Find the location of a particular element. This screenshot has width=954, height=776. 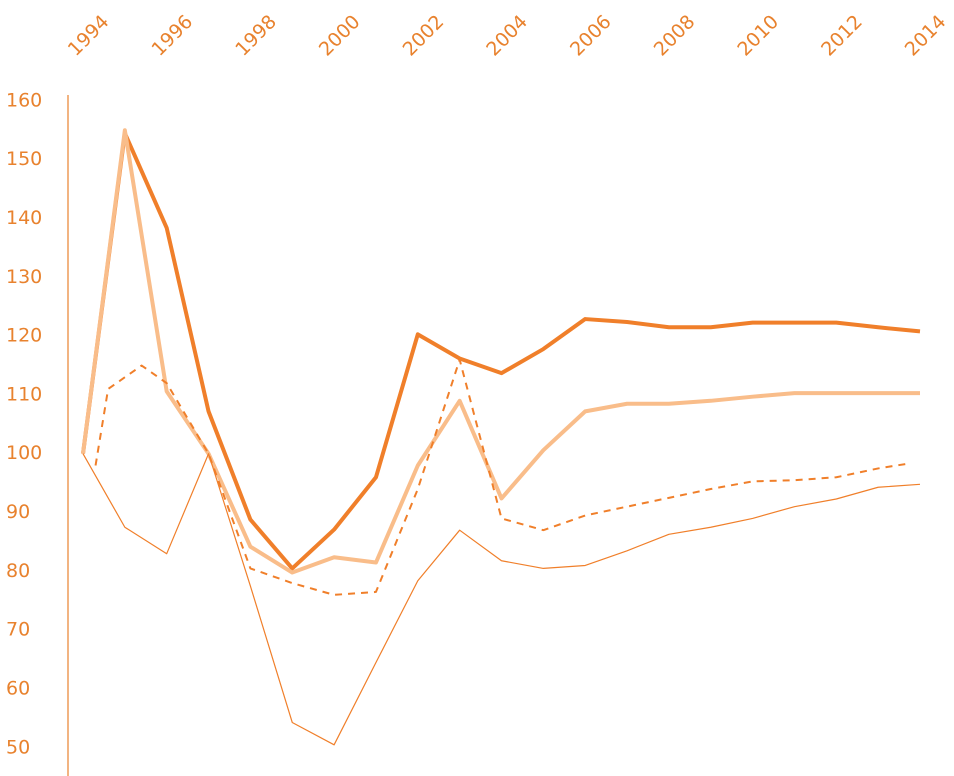

x-tick-label: 1994 is located at coordinates (89, 36).